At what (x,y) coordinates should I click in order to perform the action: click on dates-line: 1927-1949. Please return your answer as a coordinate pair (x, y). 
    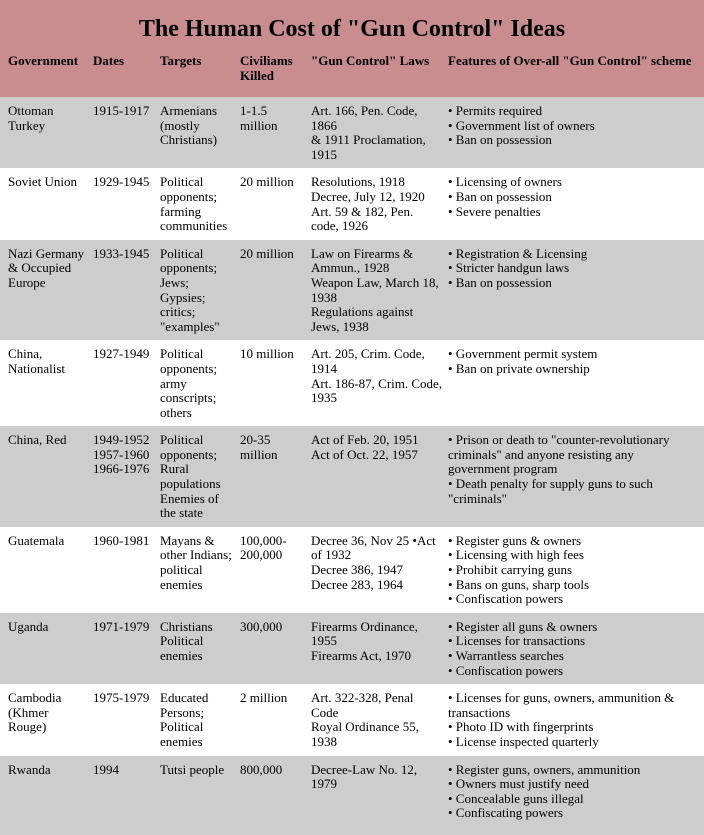
    Looking at the image, I should click on (121, 354).